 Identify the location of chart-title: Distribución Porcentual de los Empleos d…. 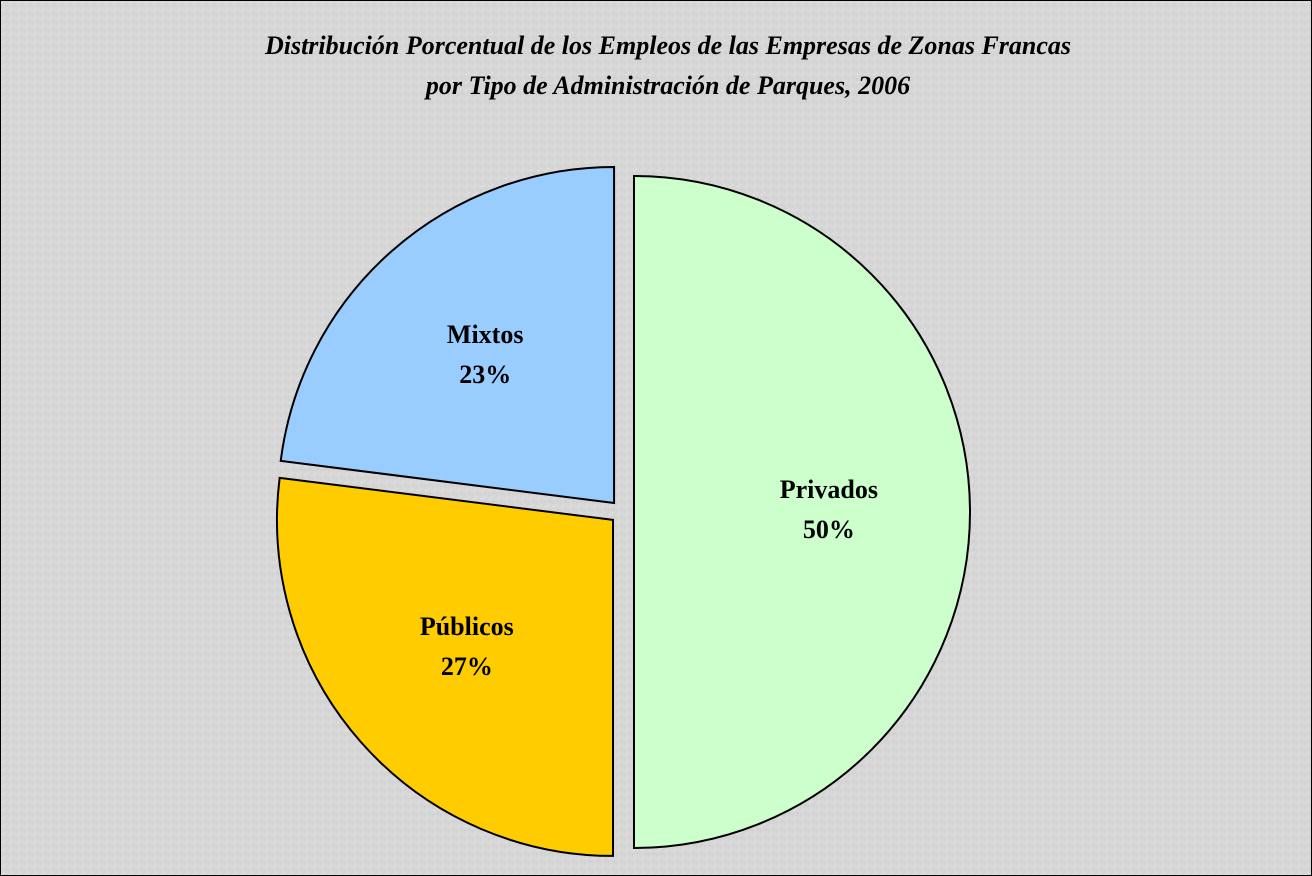
(667, 45).